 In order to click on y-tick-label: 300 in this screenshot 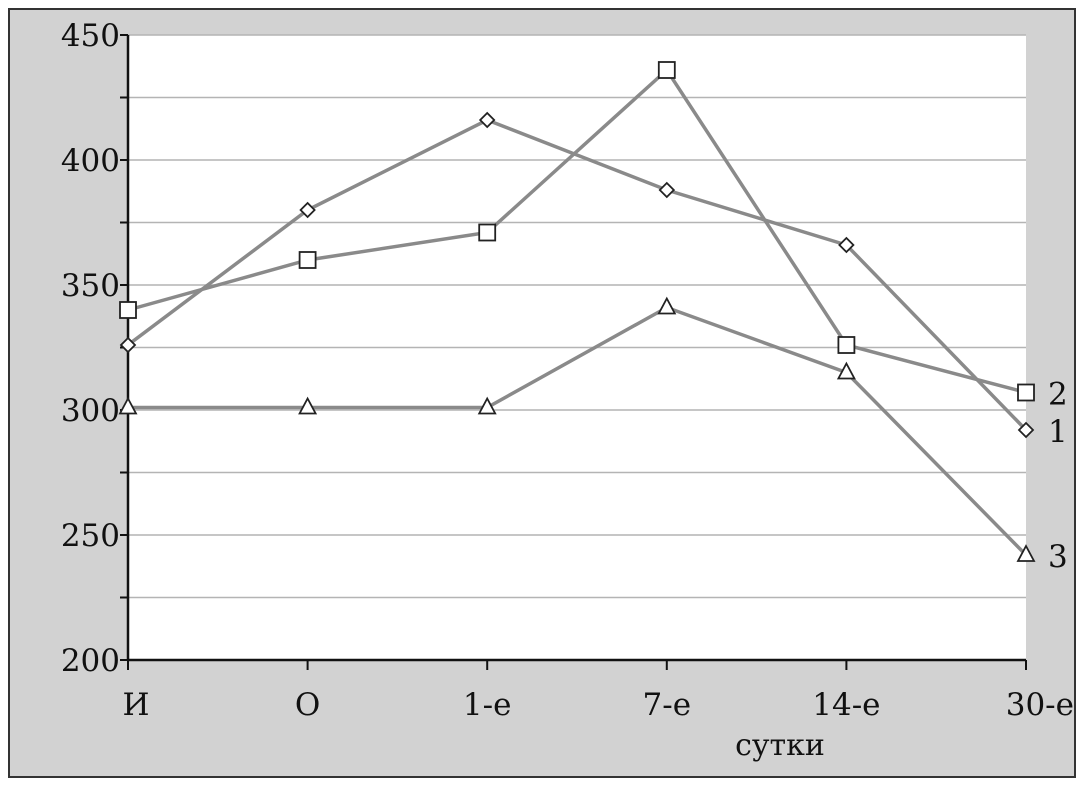, I will do `click(90, 411)`.